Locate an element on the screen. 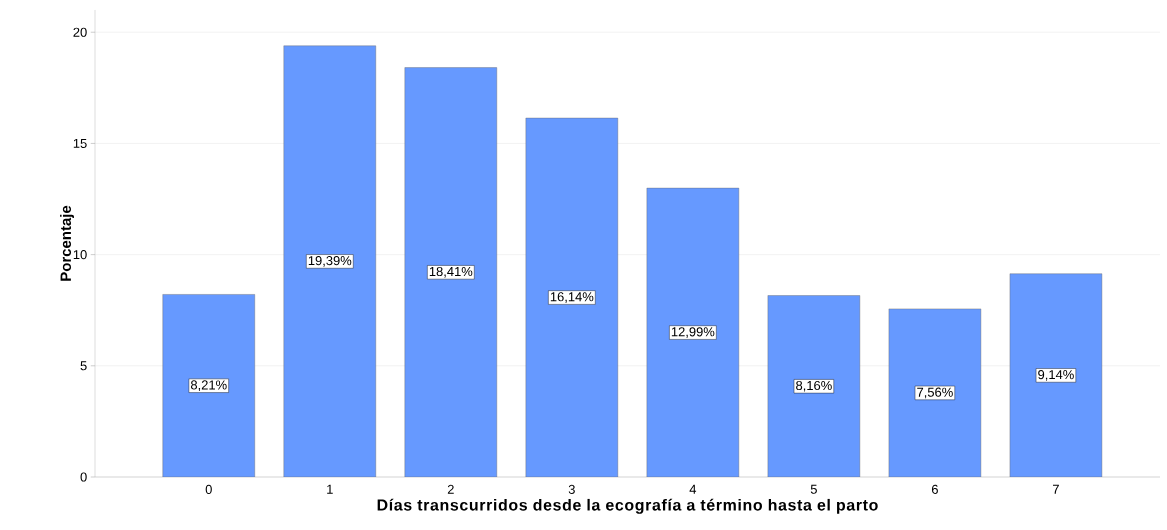 Image resolution: width=1167 pixels, height=530 pixels. data-label: 8,16% is located at coordinates (814, 386).